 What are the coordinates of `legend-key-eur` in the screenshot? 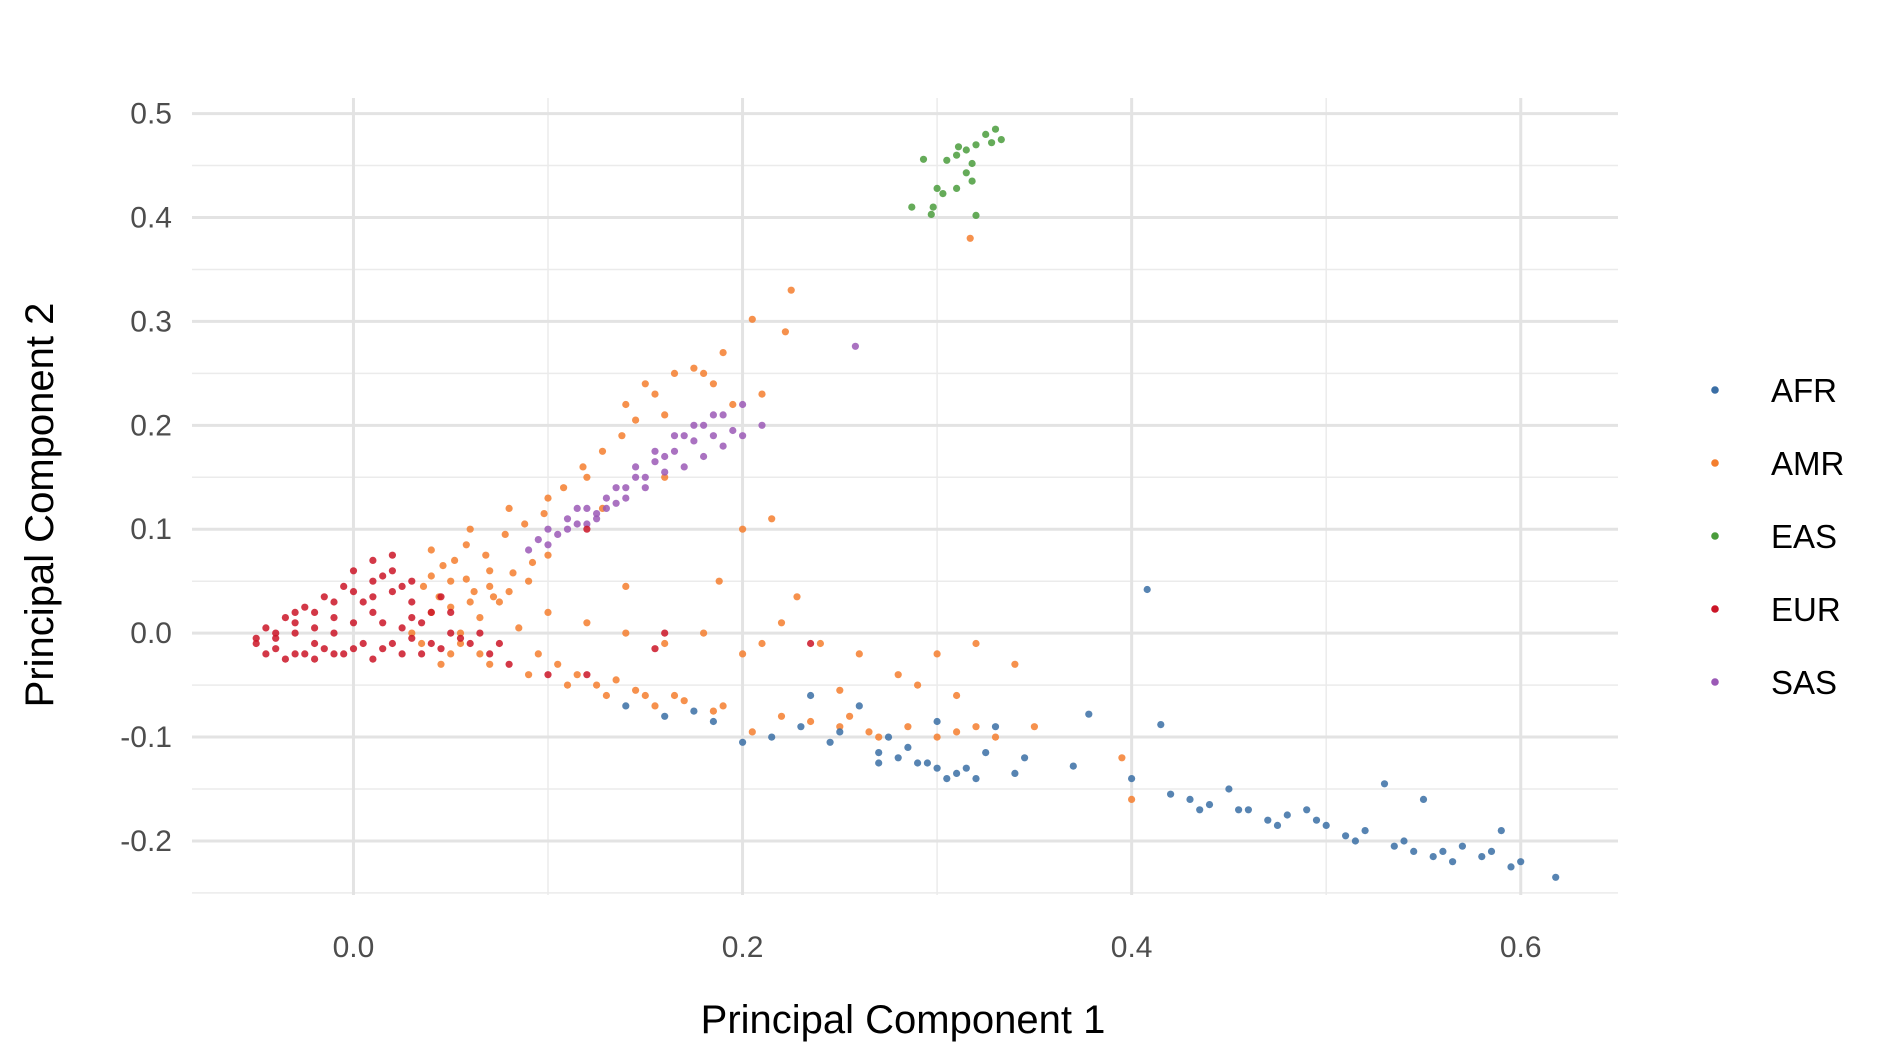 It's located at (1715, 609).